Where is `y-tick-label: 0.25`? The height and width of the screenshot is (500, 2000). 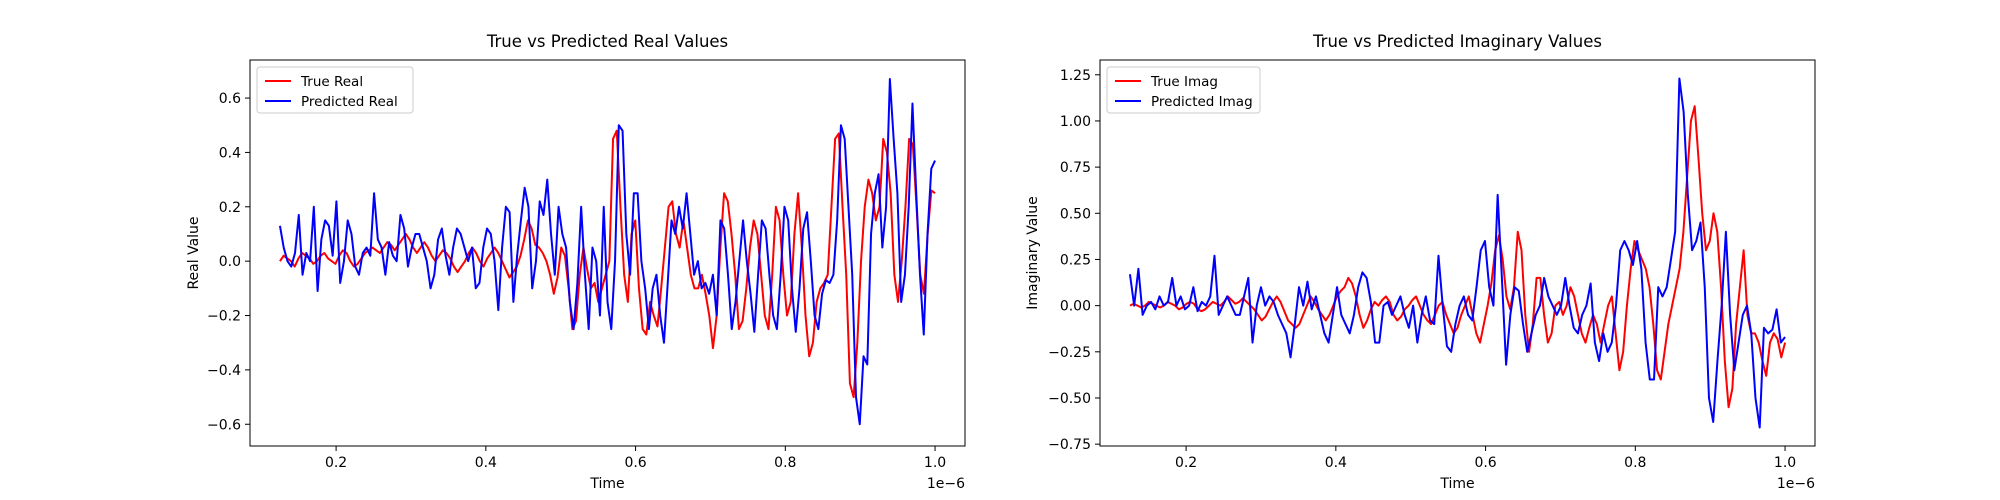 y-tick-label: 0.25 is located at coordinates (1075, 260).